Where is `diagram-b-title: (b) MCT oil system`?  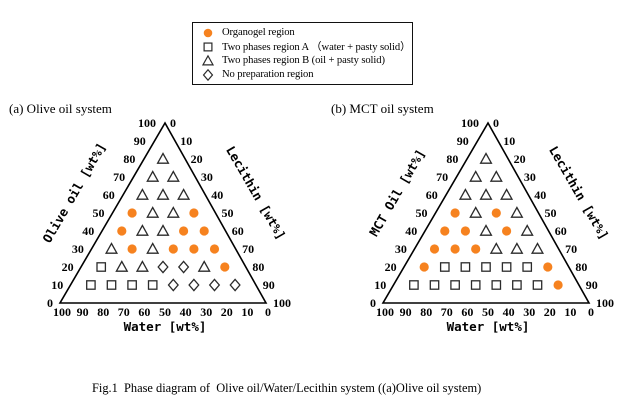 diagram-b-title: (b) MCT oil system is located at coordinates (382, 108).